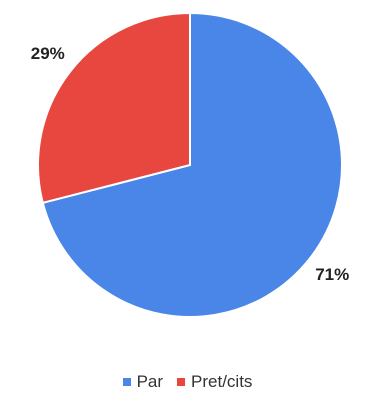 This screenshot has width=375, height=394. I want to click on legend-label-par: Par, so click(150, 381).